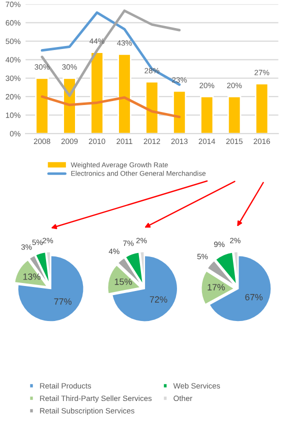 This screenshot has height=424, width=284. What do you see at coordinates (216, 287) in the screenshot?
I see `data-label: 17%` at bounding box center [216, 287].